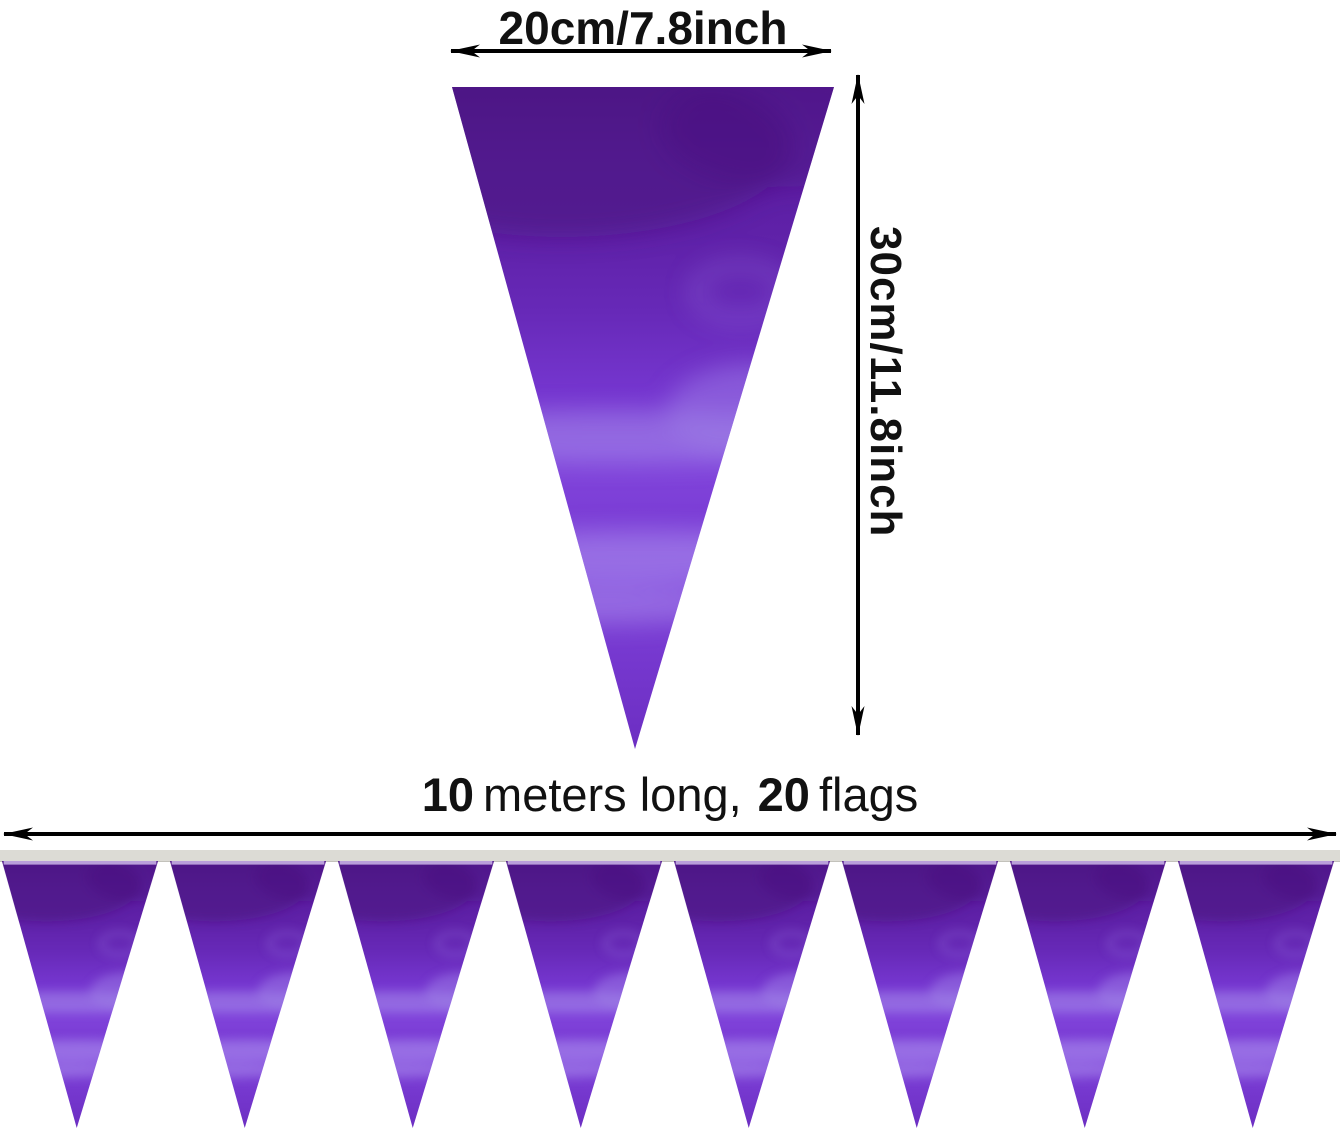  I want to click on top-width-arrow, so click(641, 51).